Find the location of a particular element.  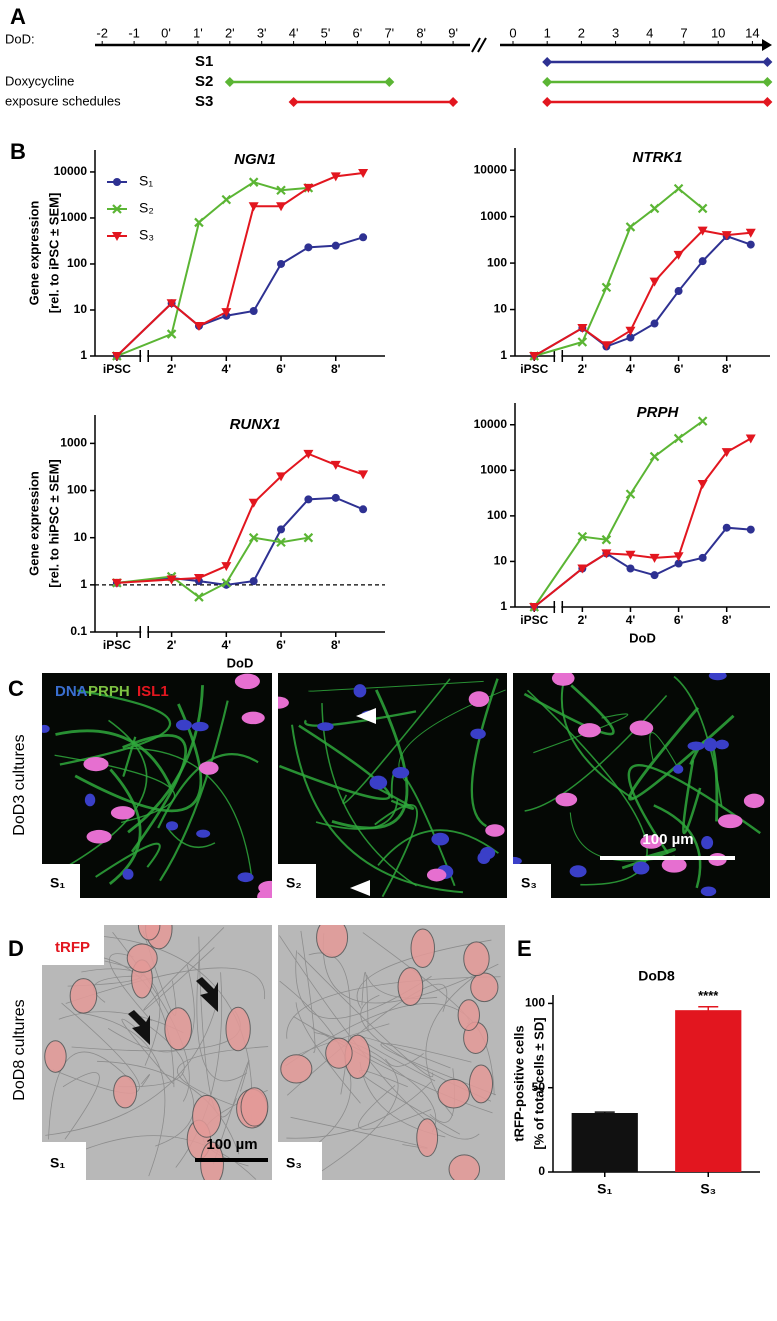

x-tick-label: 4' is located at coordinates (631, 369).